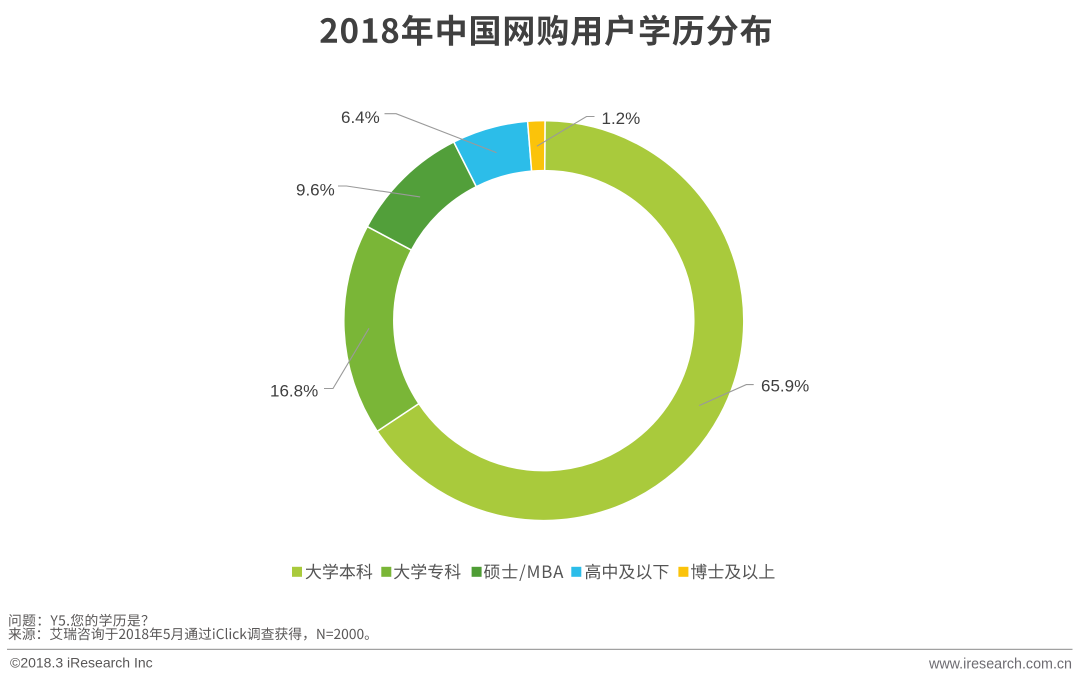 This screenshot has height=684, width=1080. Describe the element at coordinates (294, 390) in the screenshot. I see `svg-text: 16.8%` at that location.